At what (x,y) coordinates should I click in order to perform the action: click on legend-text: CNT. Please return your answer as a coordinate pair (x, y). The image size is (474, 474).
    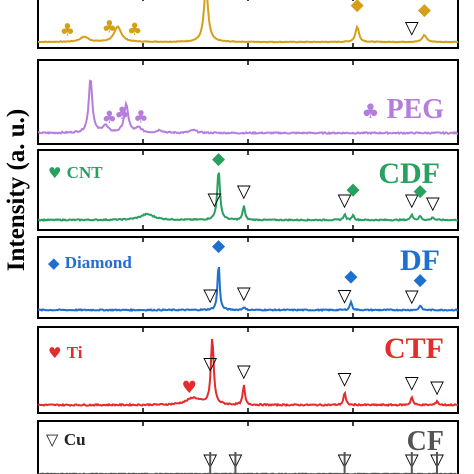
    Looking at the image, I should click on (85, 172).